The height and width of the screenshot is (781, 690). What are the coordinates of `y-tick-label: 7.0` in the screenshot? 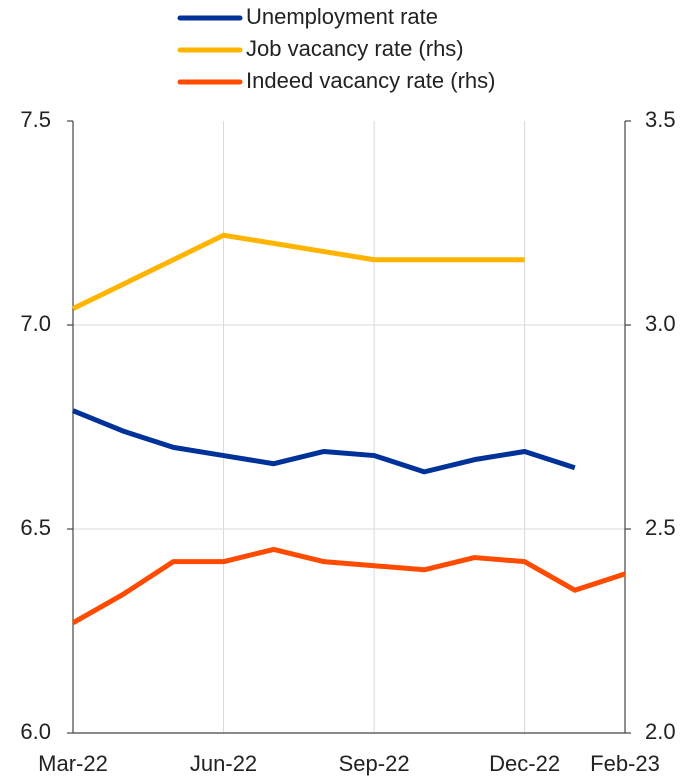 It's located at (35, 323).